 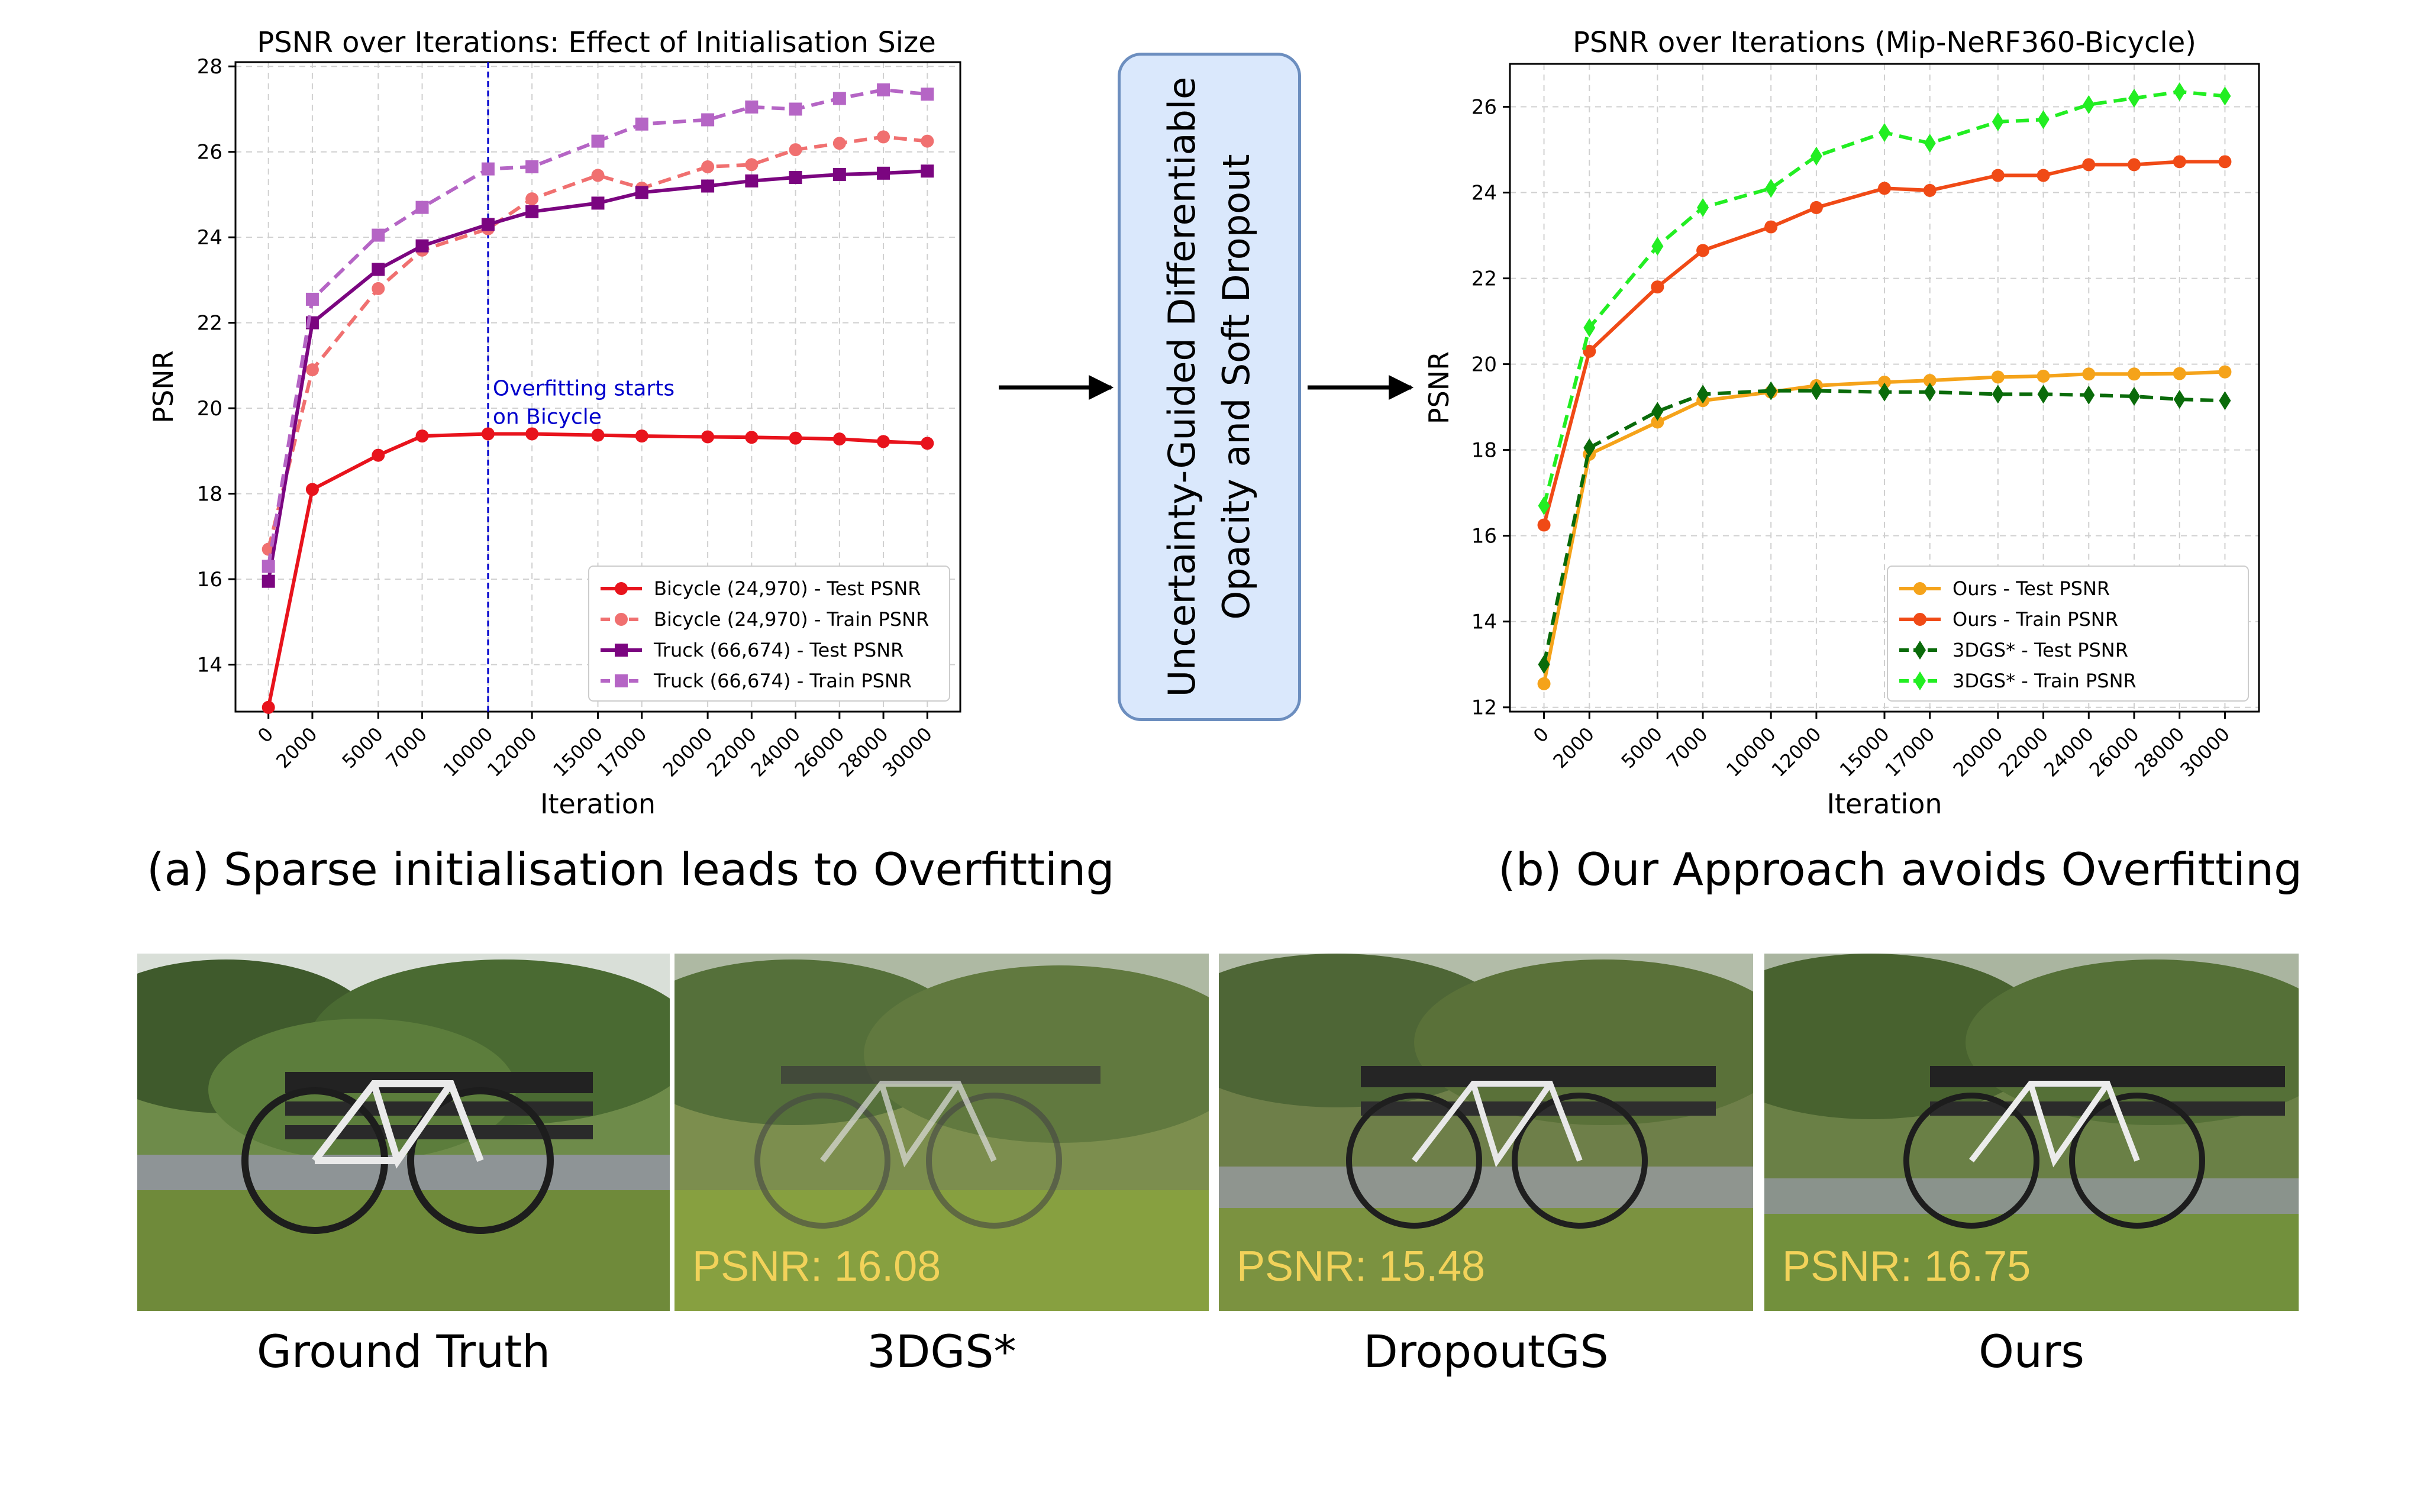 I want to click on thumbnail-dropoutgs: PSNR: 15.48, so click(x=1486, y=1132).